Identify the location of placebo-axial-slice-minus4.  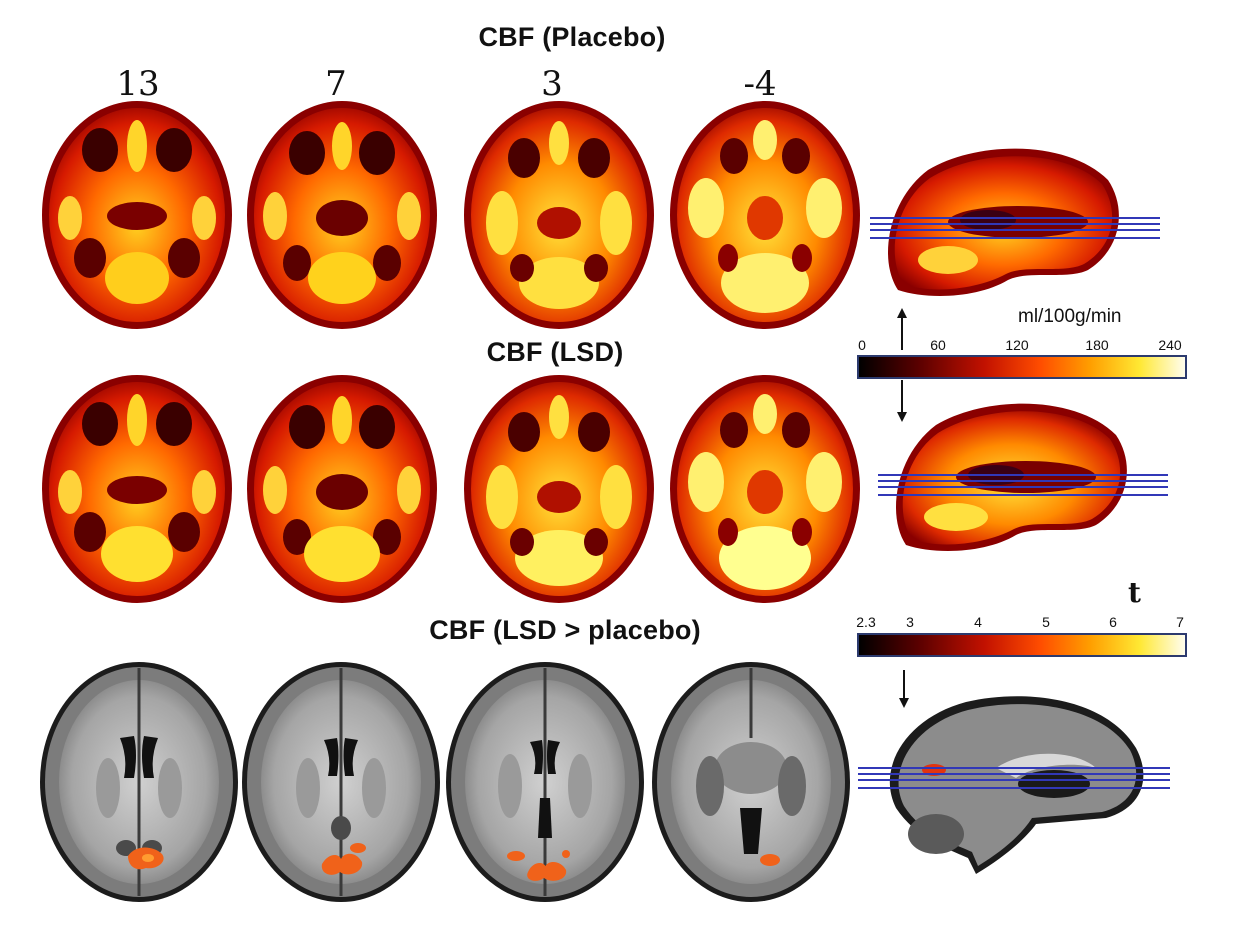
(765, 215).